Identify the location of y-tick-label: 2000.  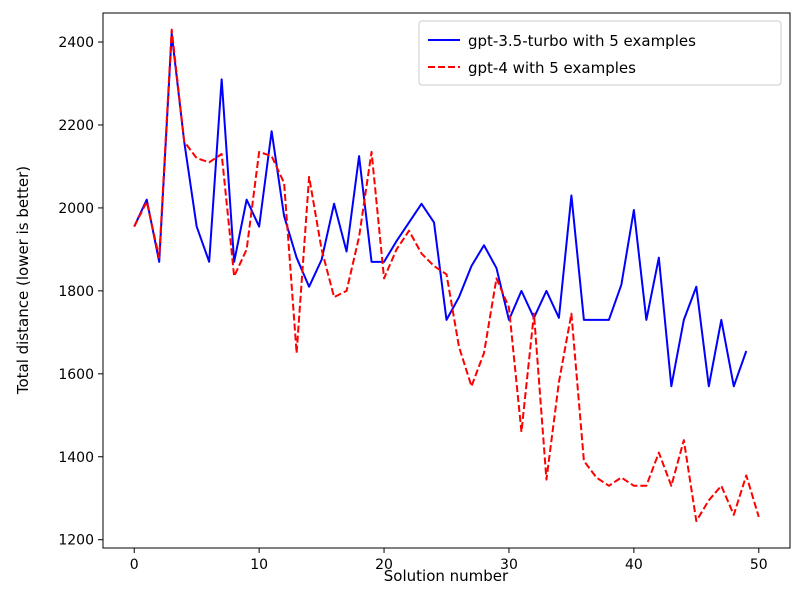
(76, 209).